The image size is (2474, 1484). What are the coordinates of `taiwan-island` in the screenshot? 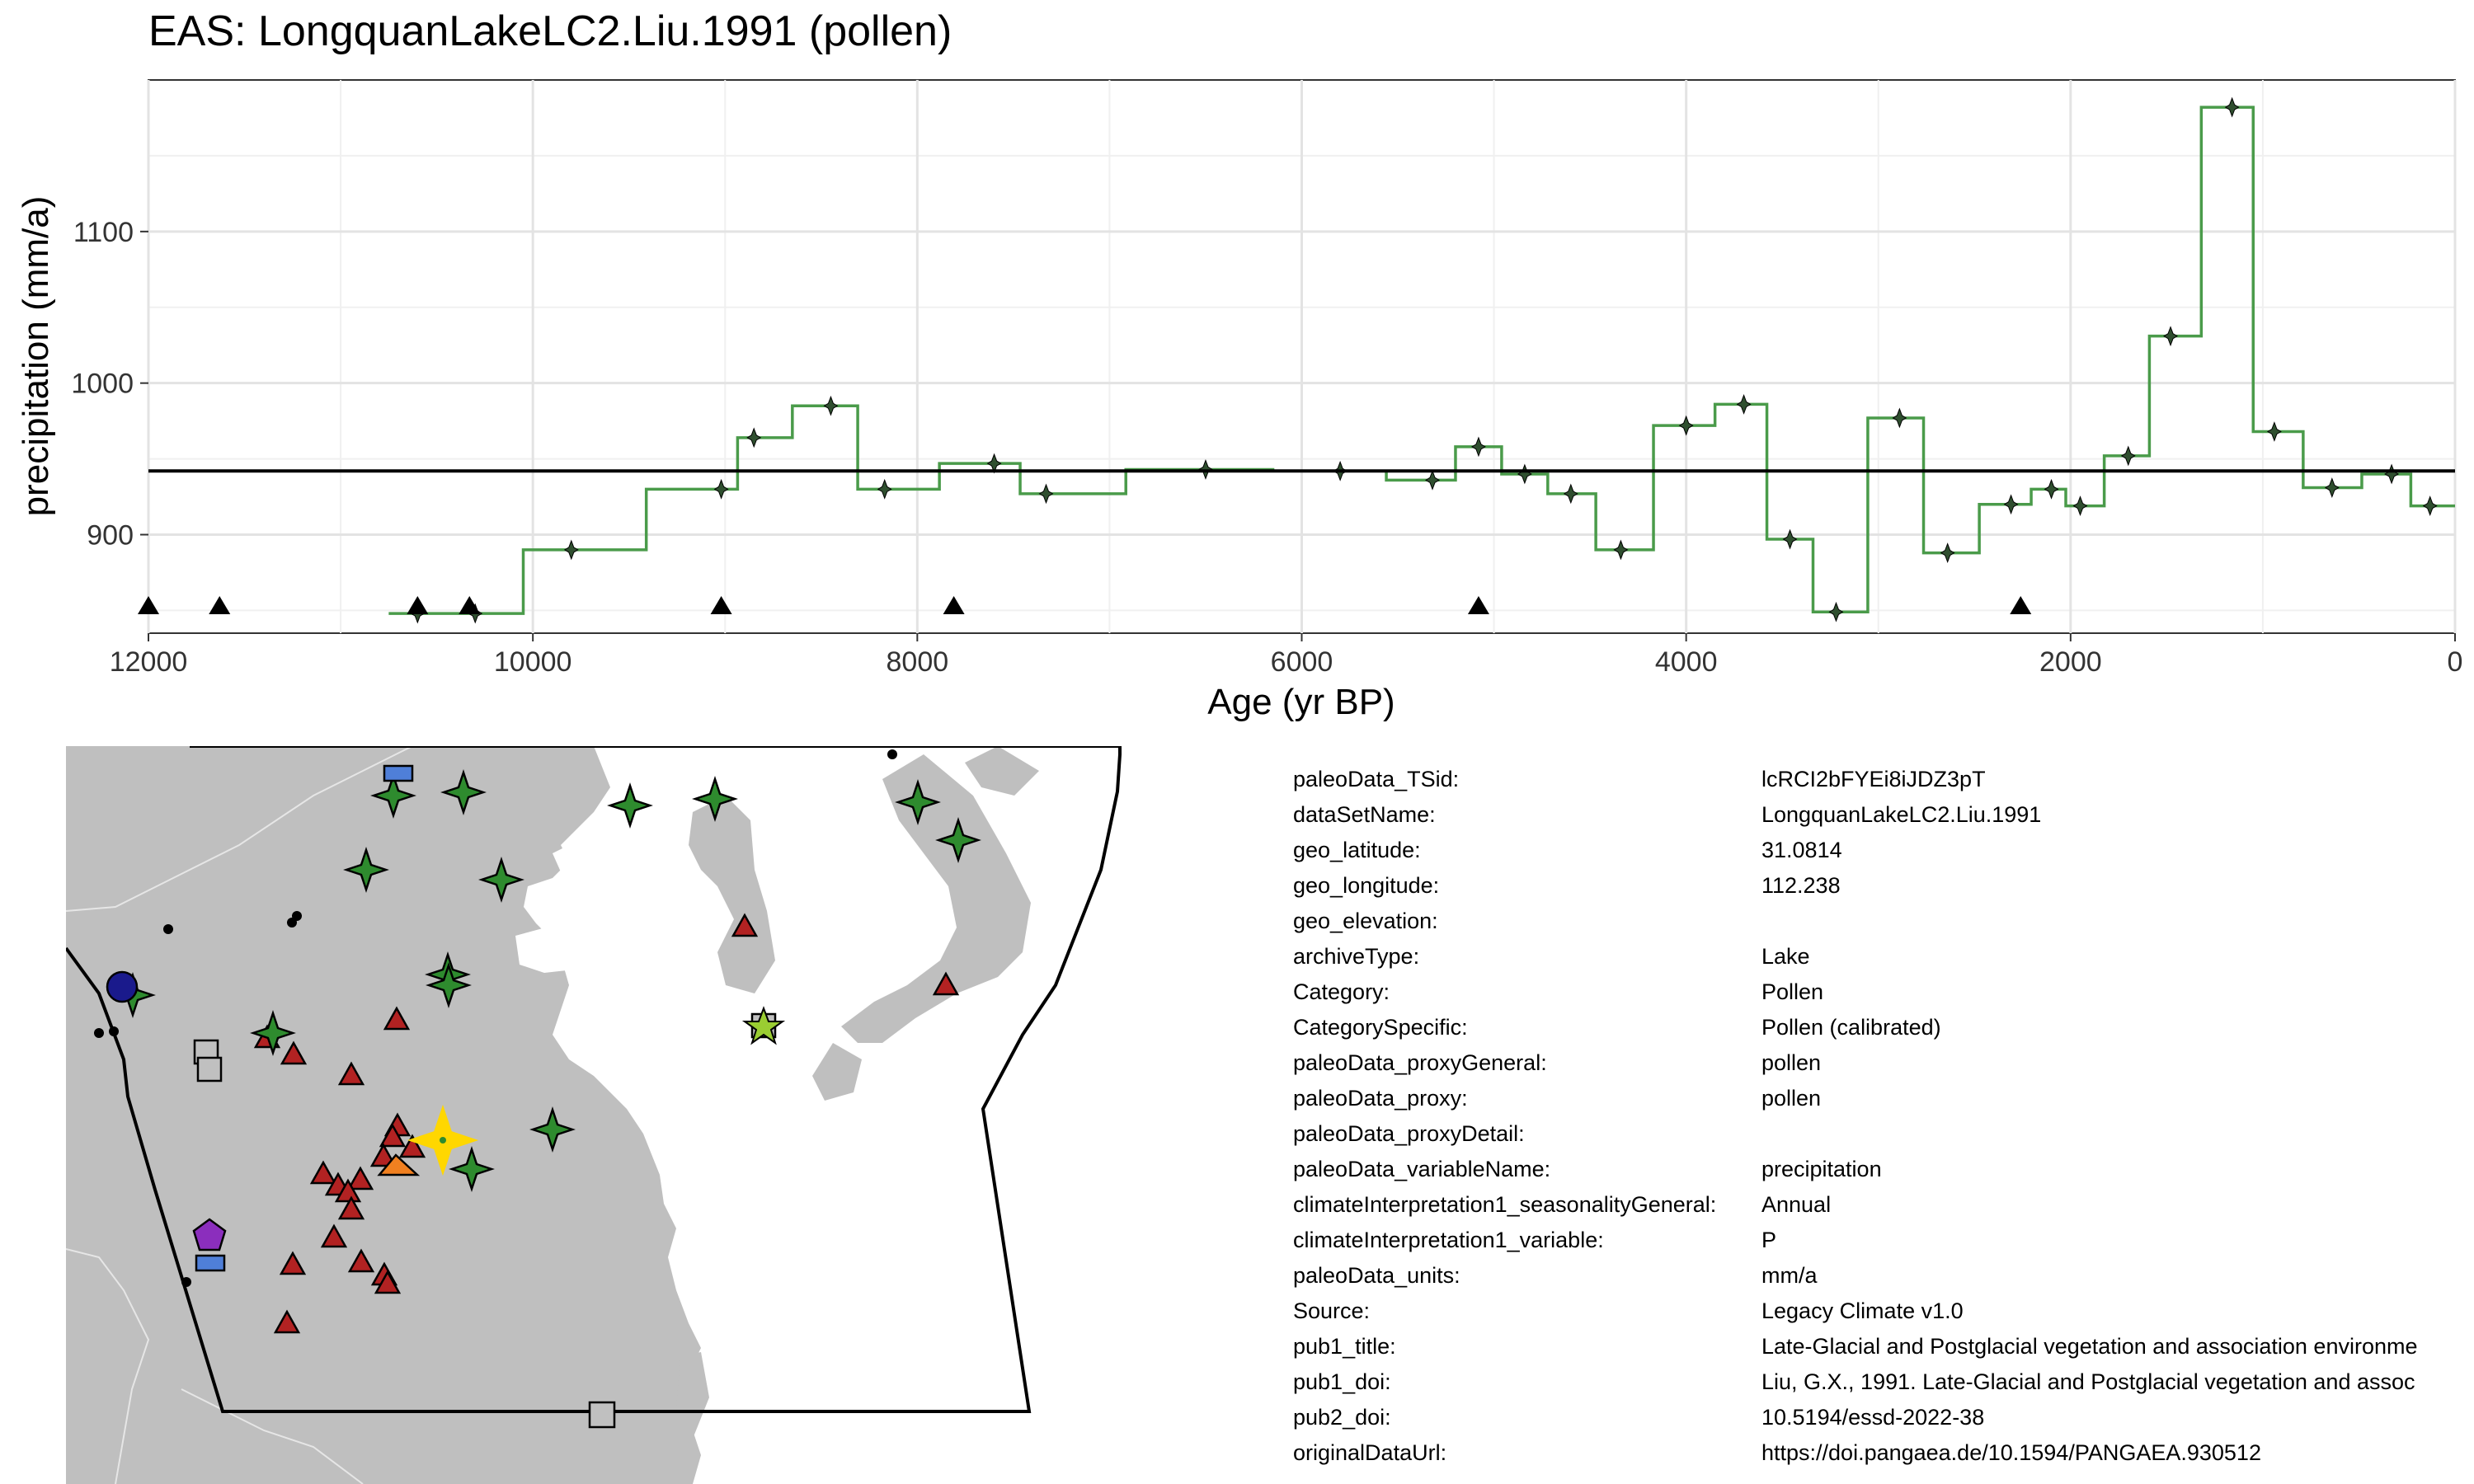 It's located at (692, 1395).